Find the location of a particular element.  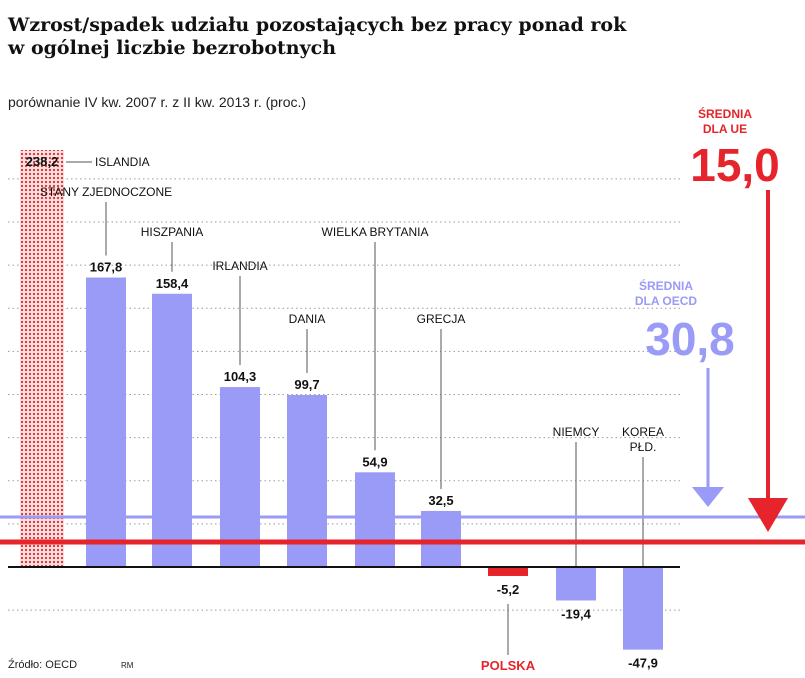

value-label: 238,2 is located at coordinates (42, 161).